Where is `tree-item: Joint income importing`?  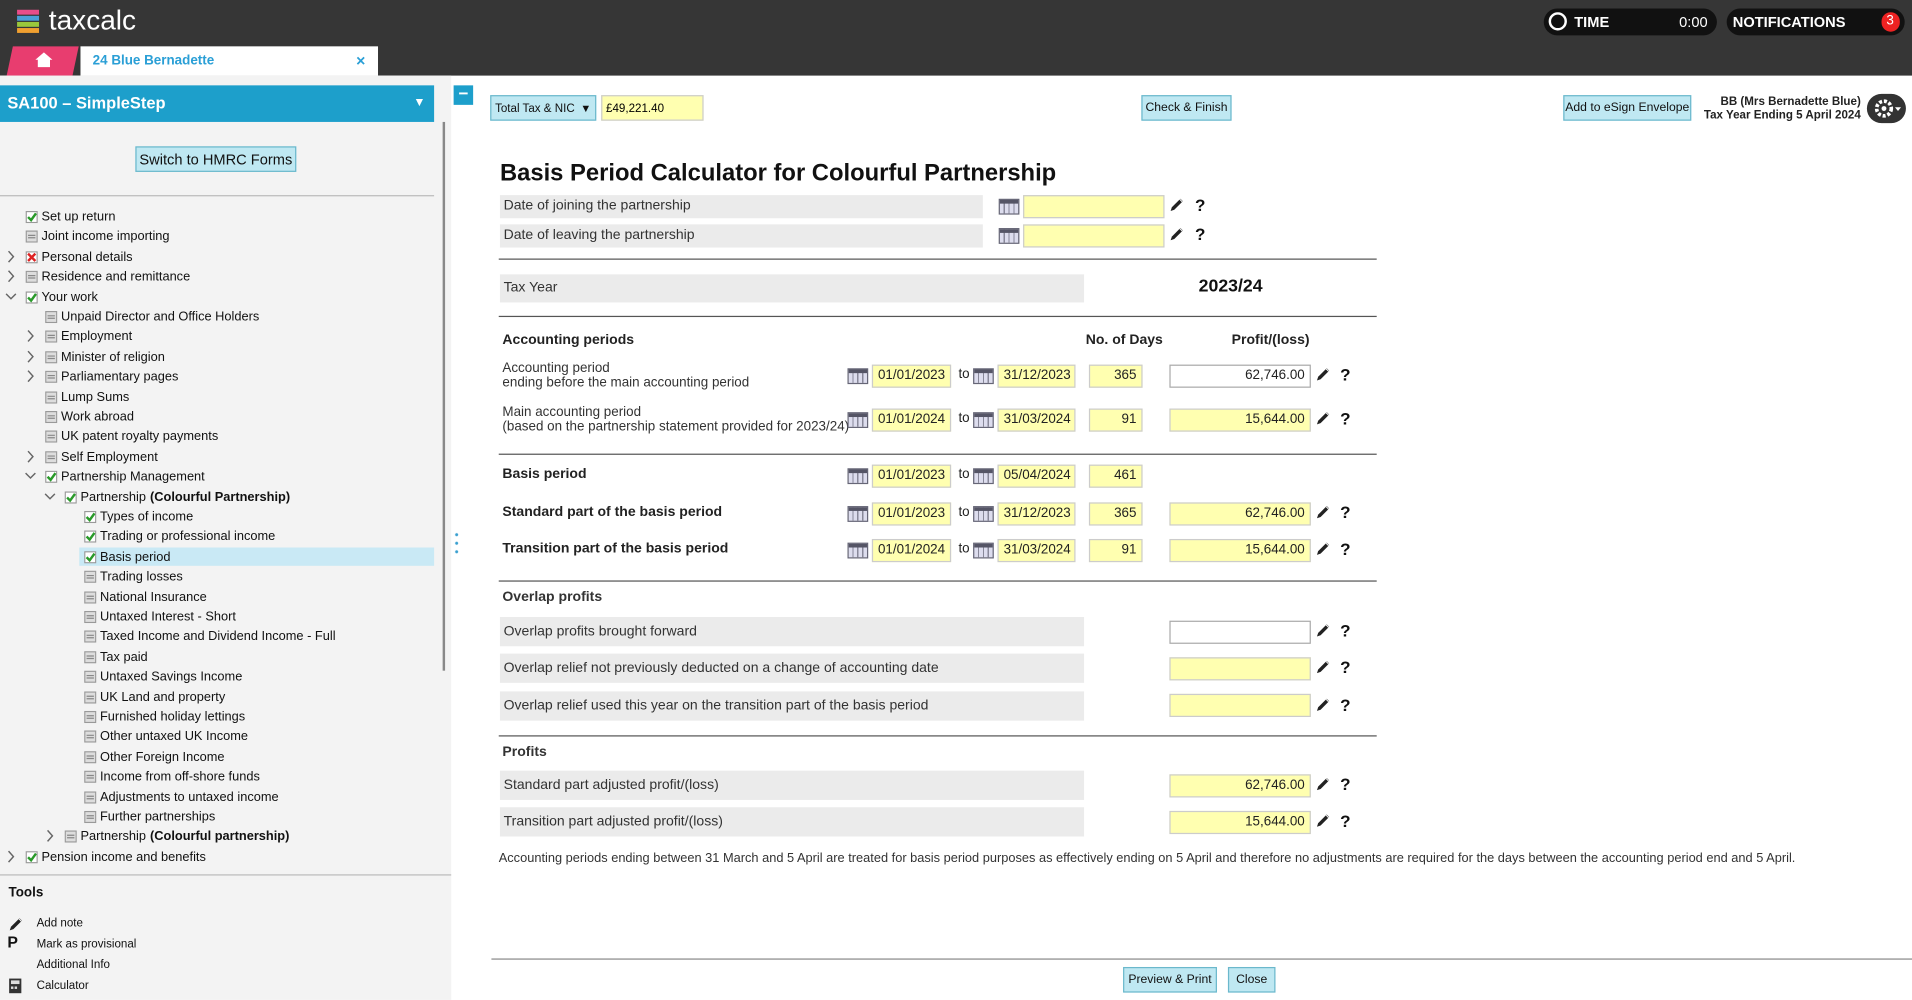 tree-item: Joint income importing is located at coordinates (105, 237).